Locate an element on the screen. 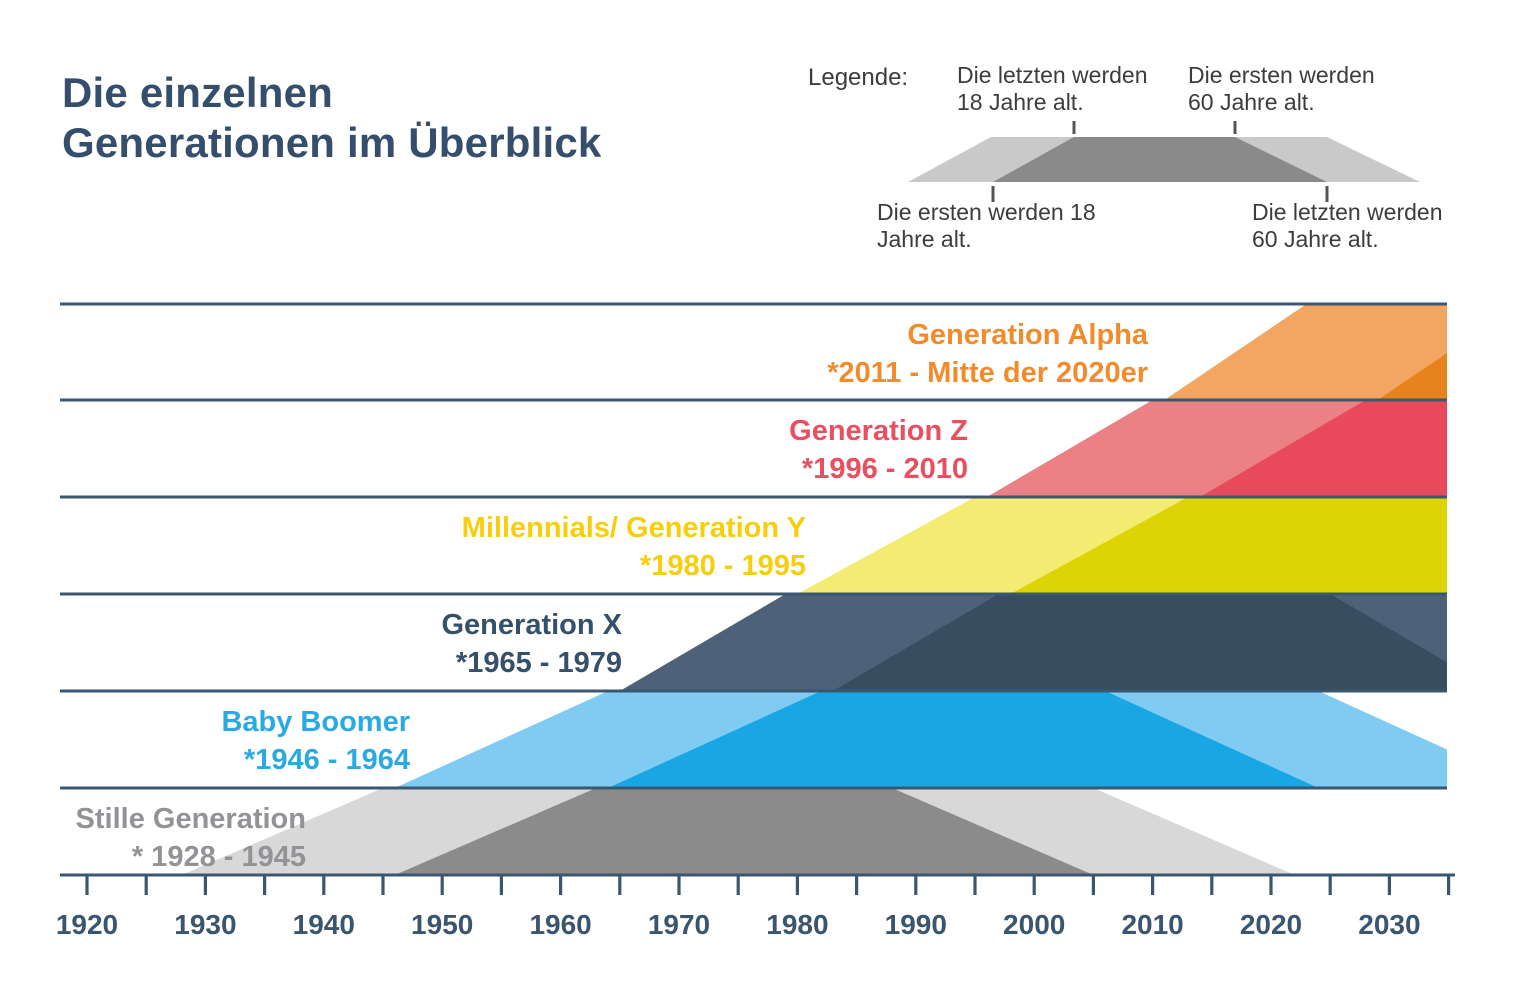 This screenshot has height=987, width=1536. generation-band-generation-z is located at coordinates (1216, 448).